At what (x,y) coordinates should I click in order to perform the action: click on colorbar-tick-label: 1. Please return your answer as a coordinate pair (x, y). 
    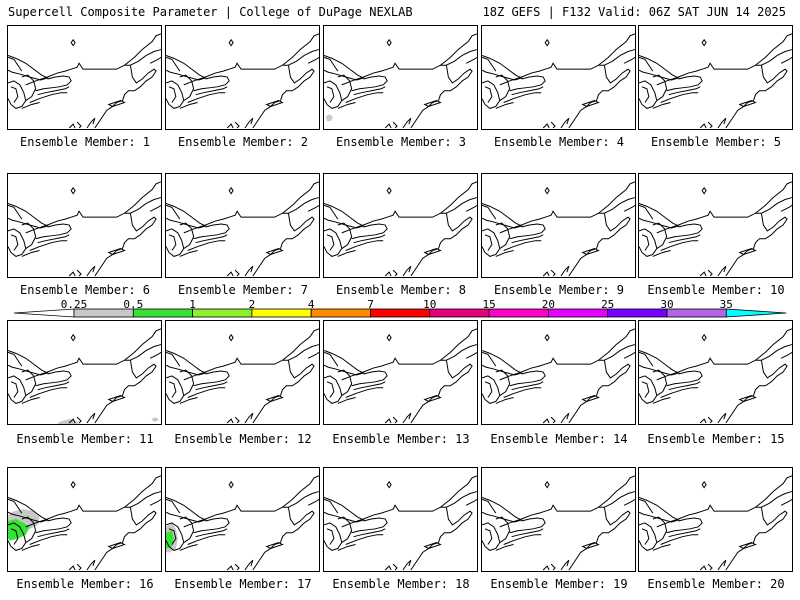
    Looking at the image, I should click on (192, 304).